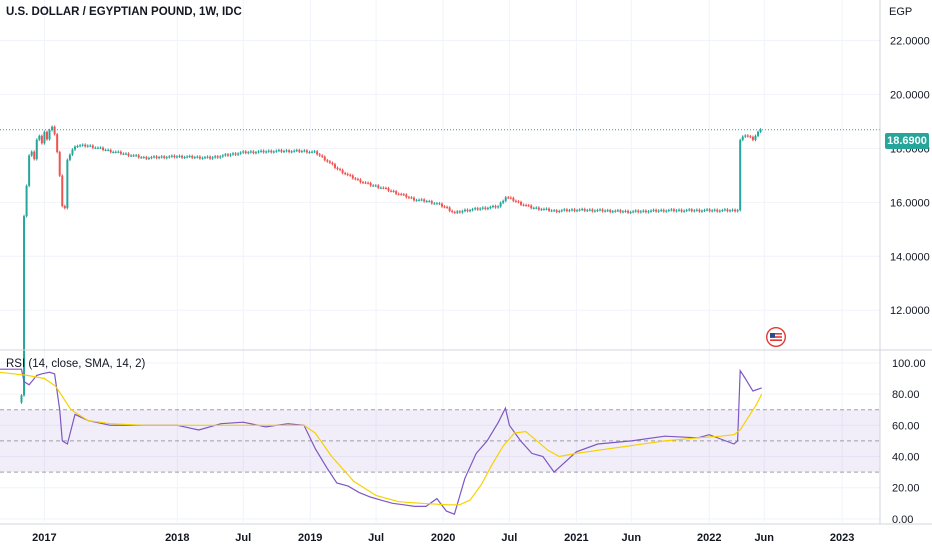 This screenshot has width=932, height=550. What do you see at coordinates (842, 538) in the screenshot?
I see `x-tick-label: 2023` at bounding box center [842, 538].